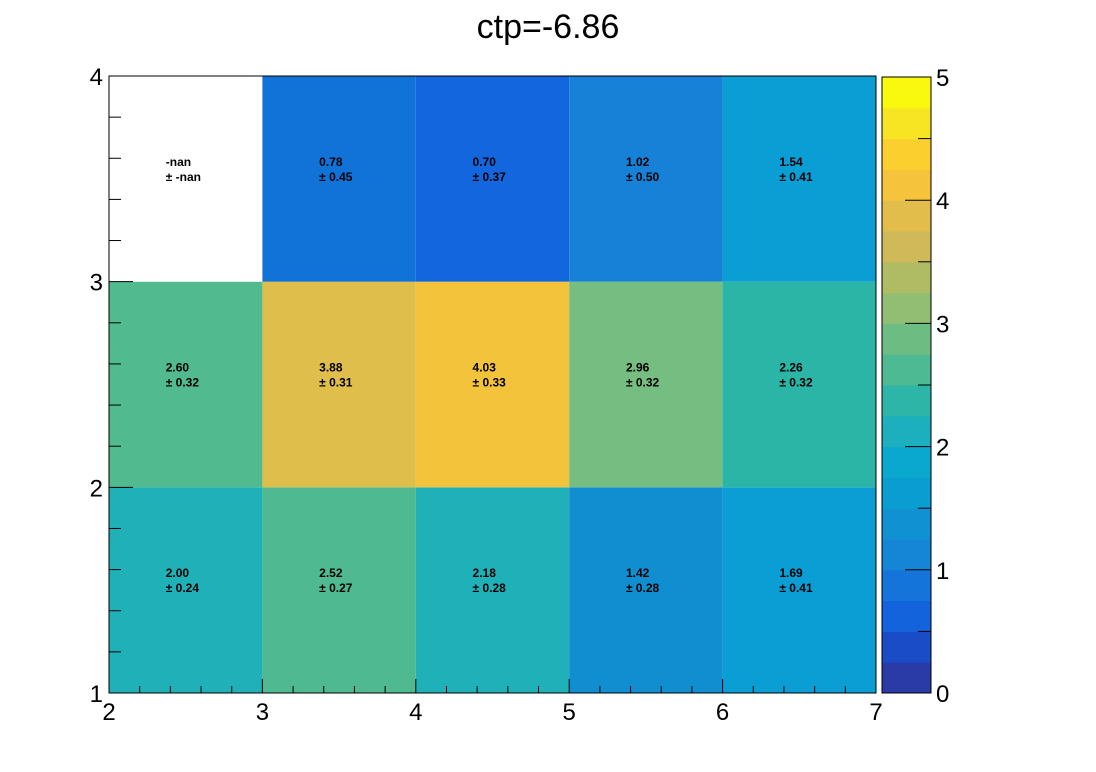  I want to click on y-axis: 1 2 3 4, so click(111, 386).